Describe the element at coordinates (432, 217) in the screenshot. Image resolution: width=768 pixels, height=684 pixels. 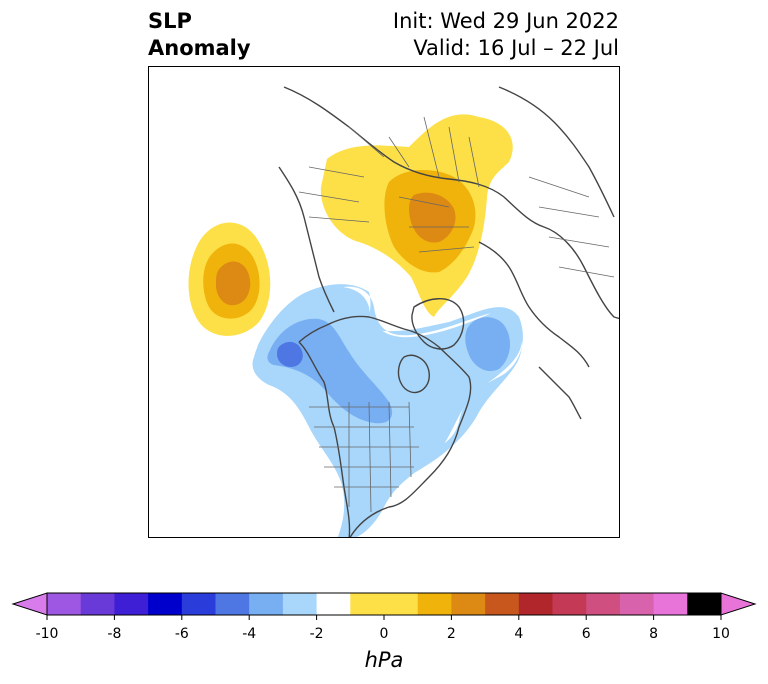
I see `siberian-high-3hpa` at that location.